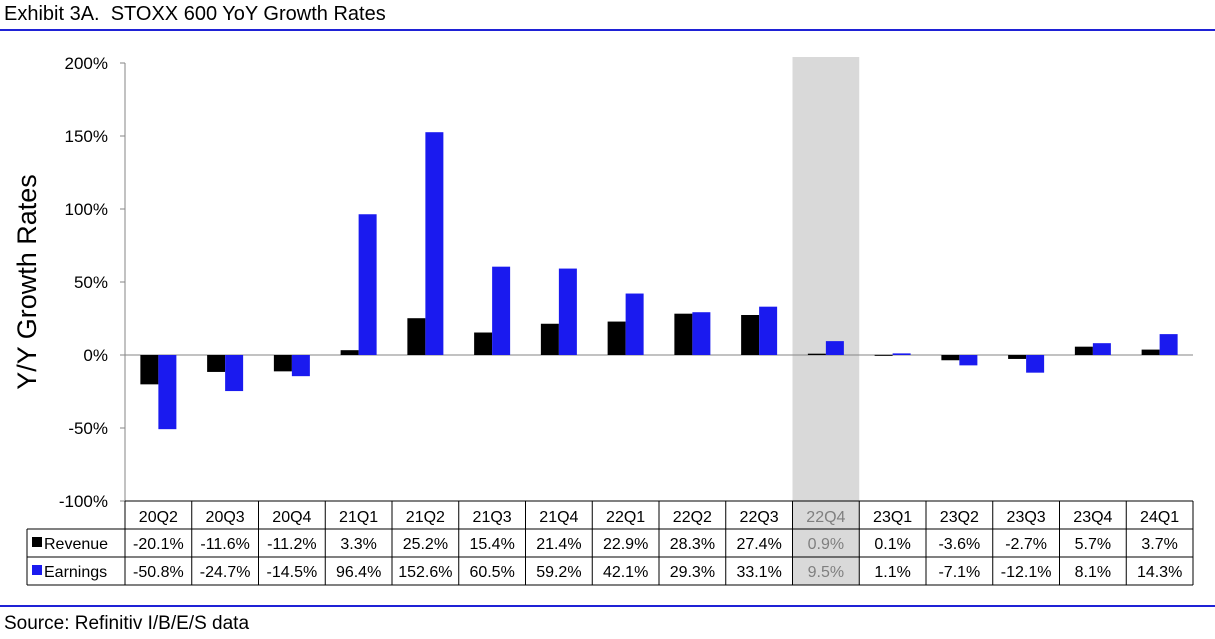  What do you see at coordinates (558, 572) in the screenshot?
I see `data-label: 59.2%` at bounding box center [558, 572].